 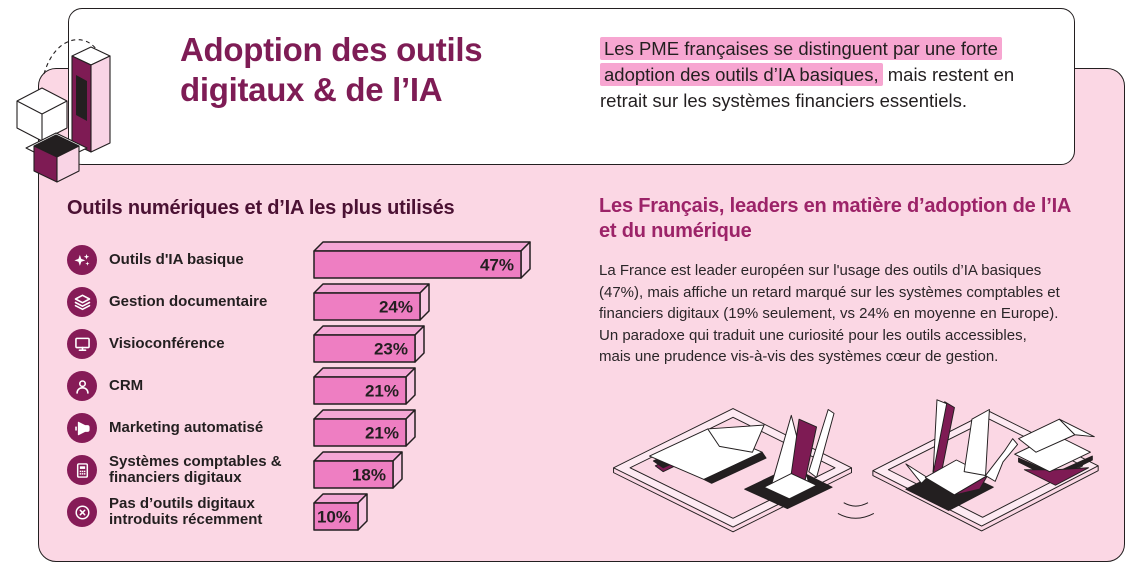 I want to click on bar: 10%, so click(x=341, y=512).